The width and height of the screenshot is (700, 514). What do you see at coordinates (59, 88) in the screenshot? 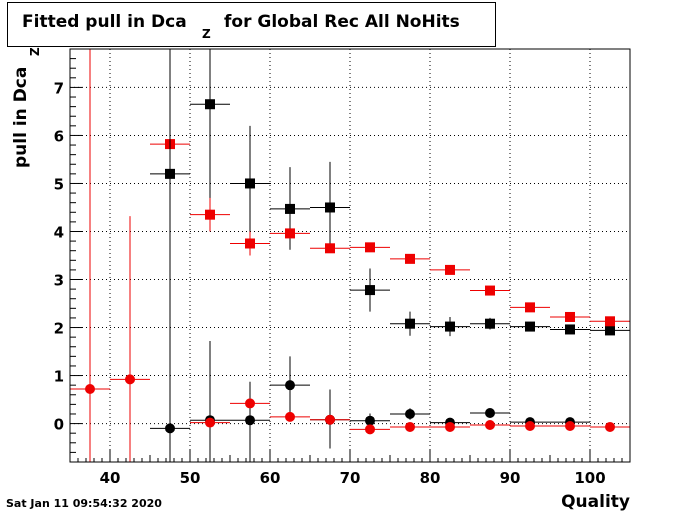
I see `y-tick-label: 7` at bounding box center [59, 88].